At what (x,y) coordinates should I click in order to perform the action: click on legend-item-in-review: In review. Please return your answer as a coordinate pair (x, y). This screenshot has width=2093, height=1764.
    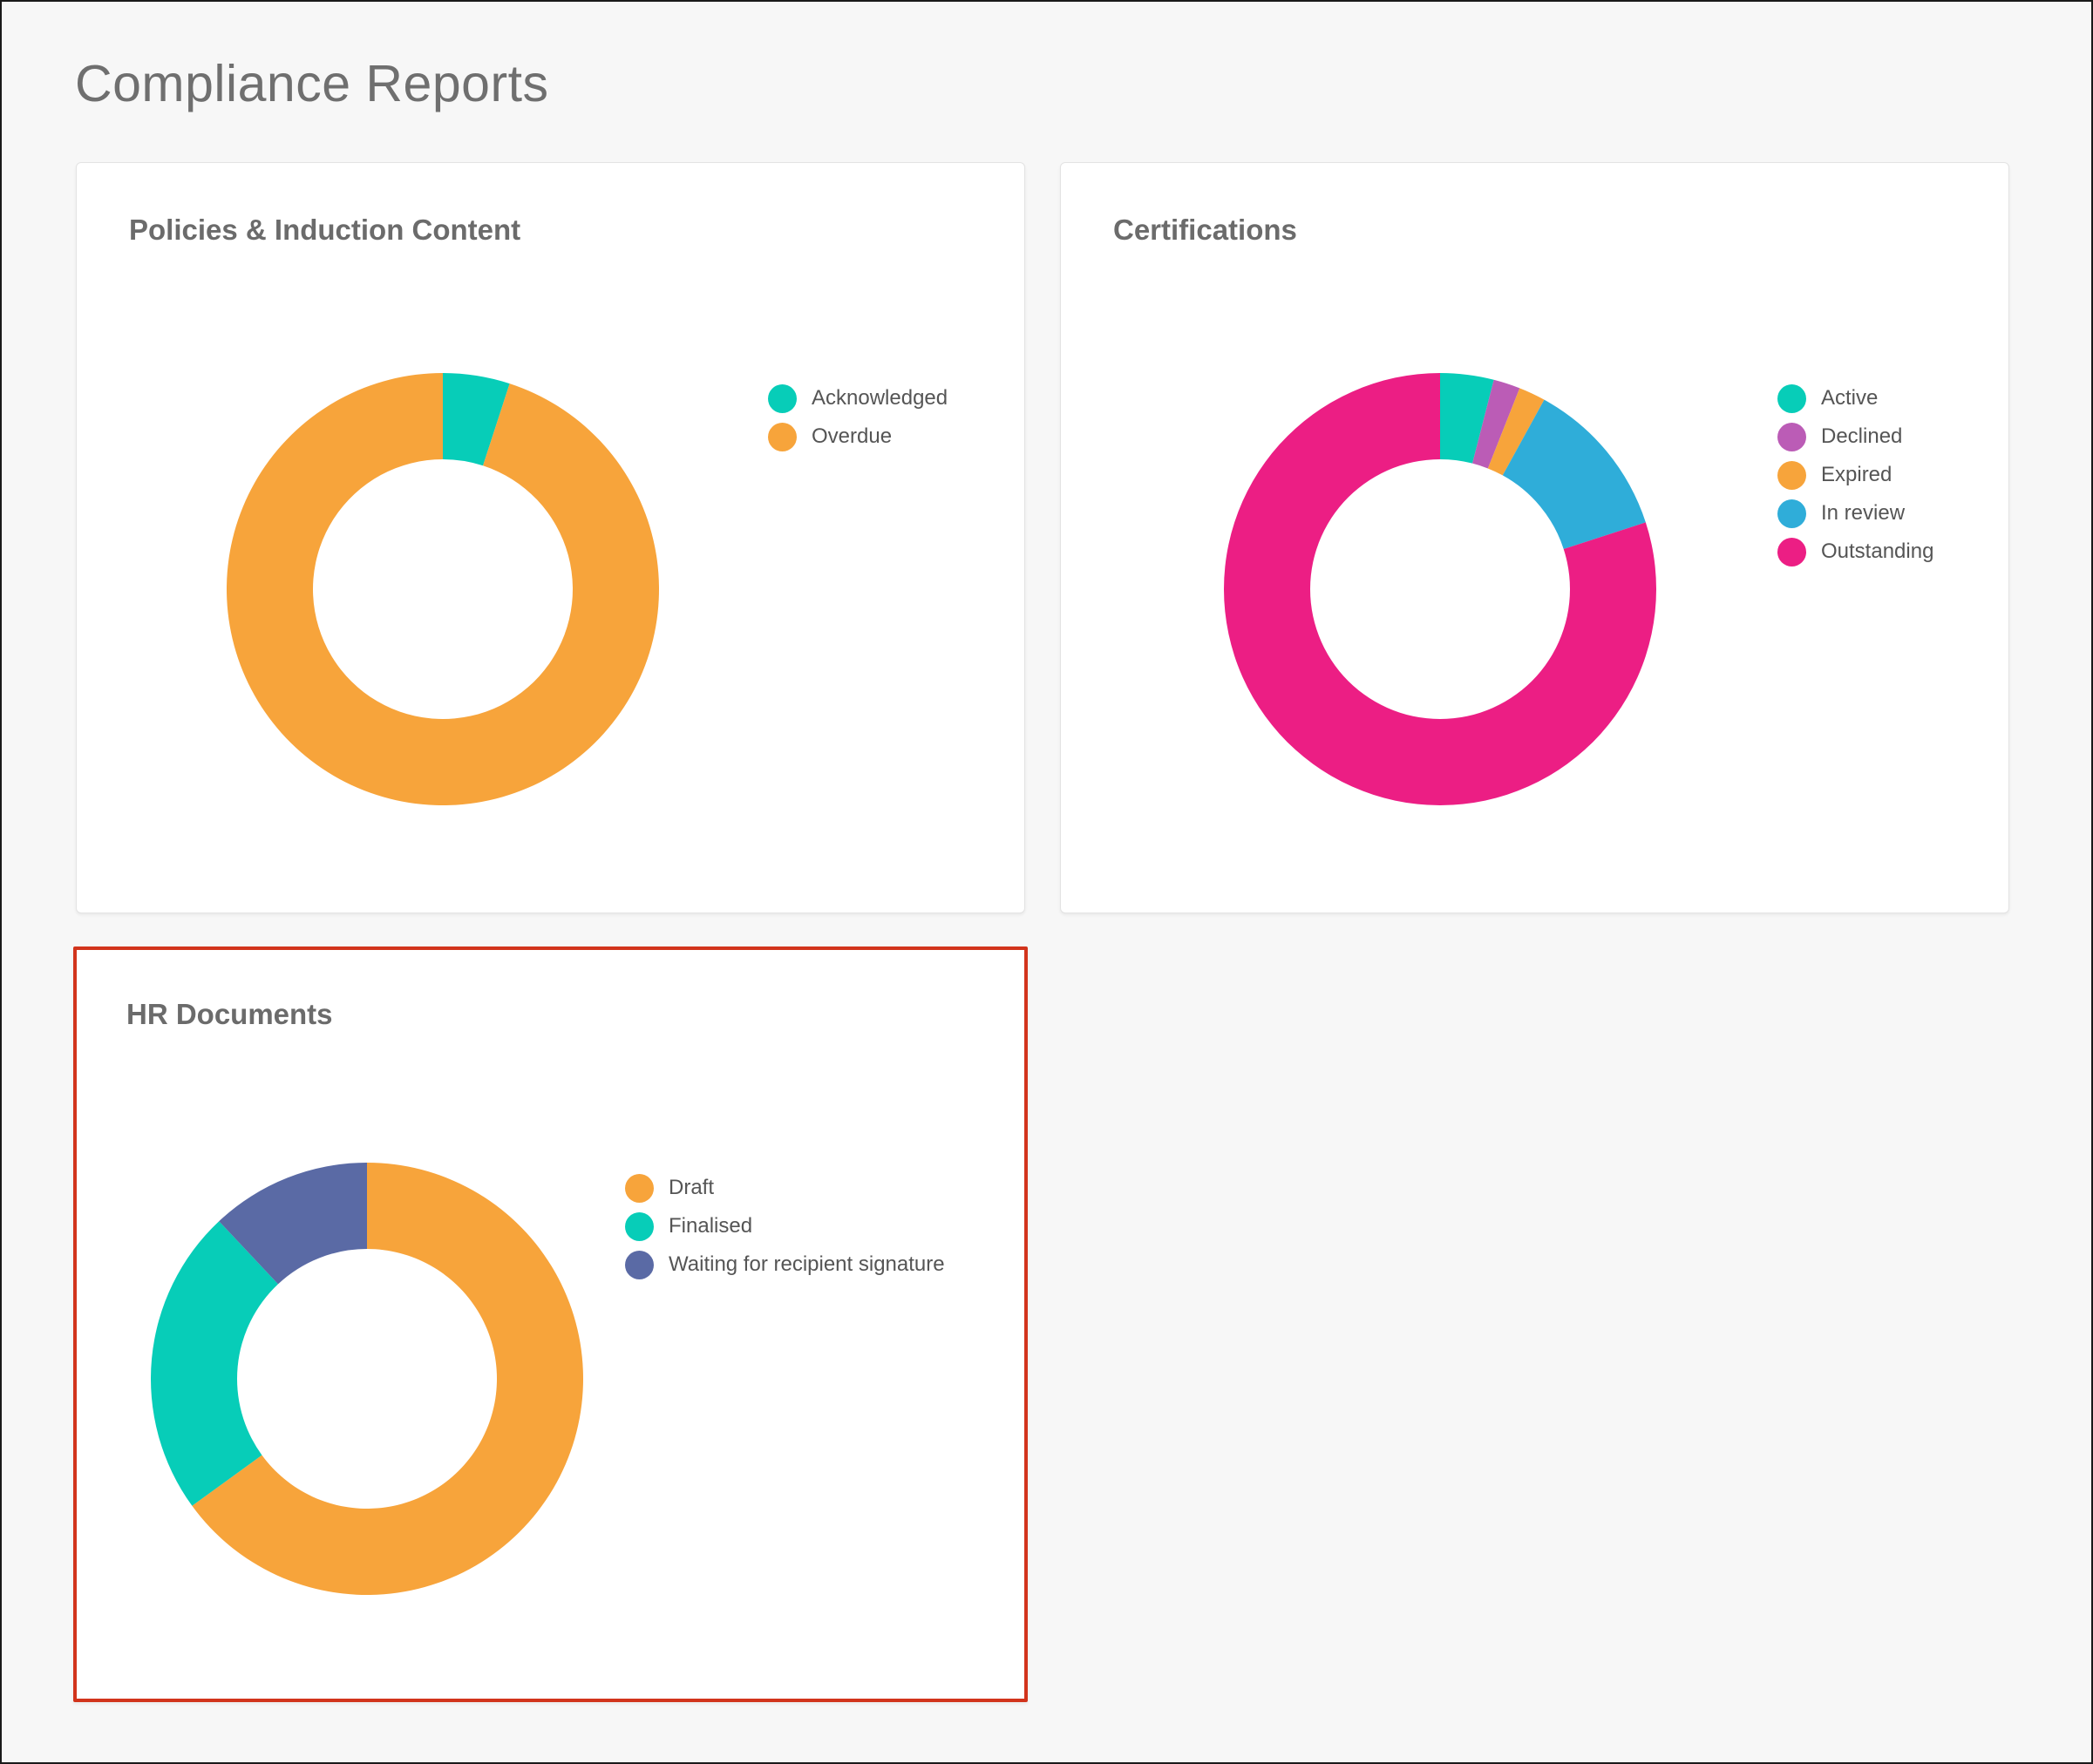
    Looking at the image, I should click on (1855, 513).